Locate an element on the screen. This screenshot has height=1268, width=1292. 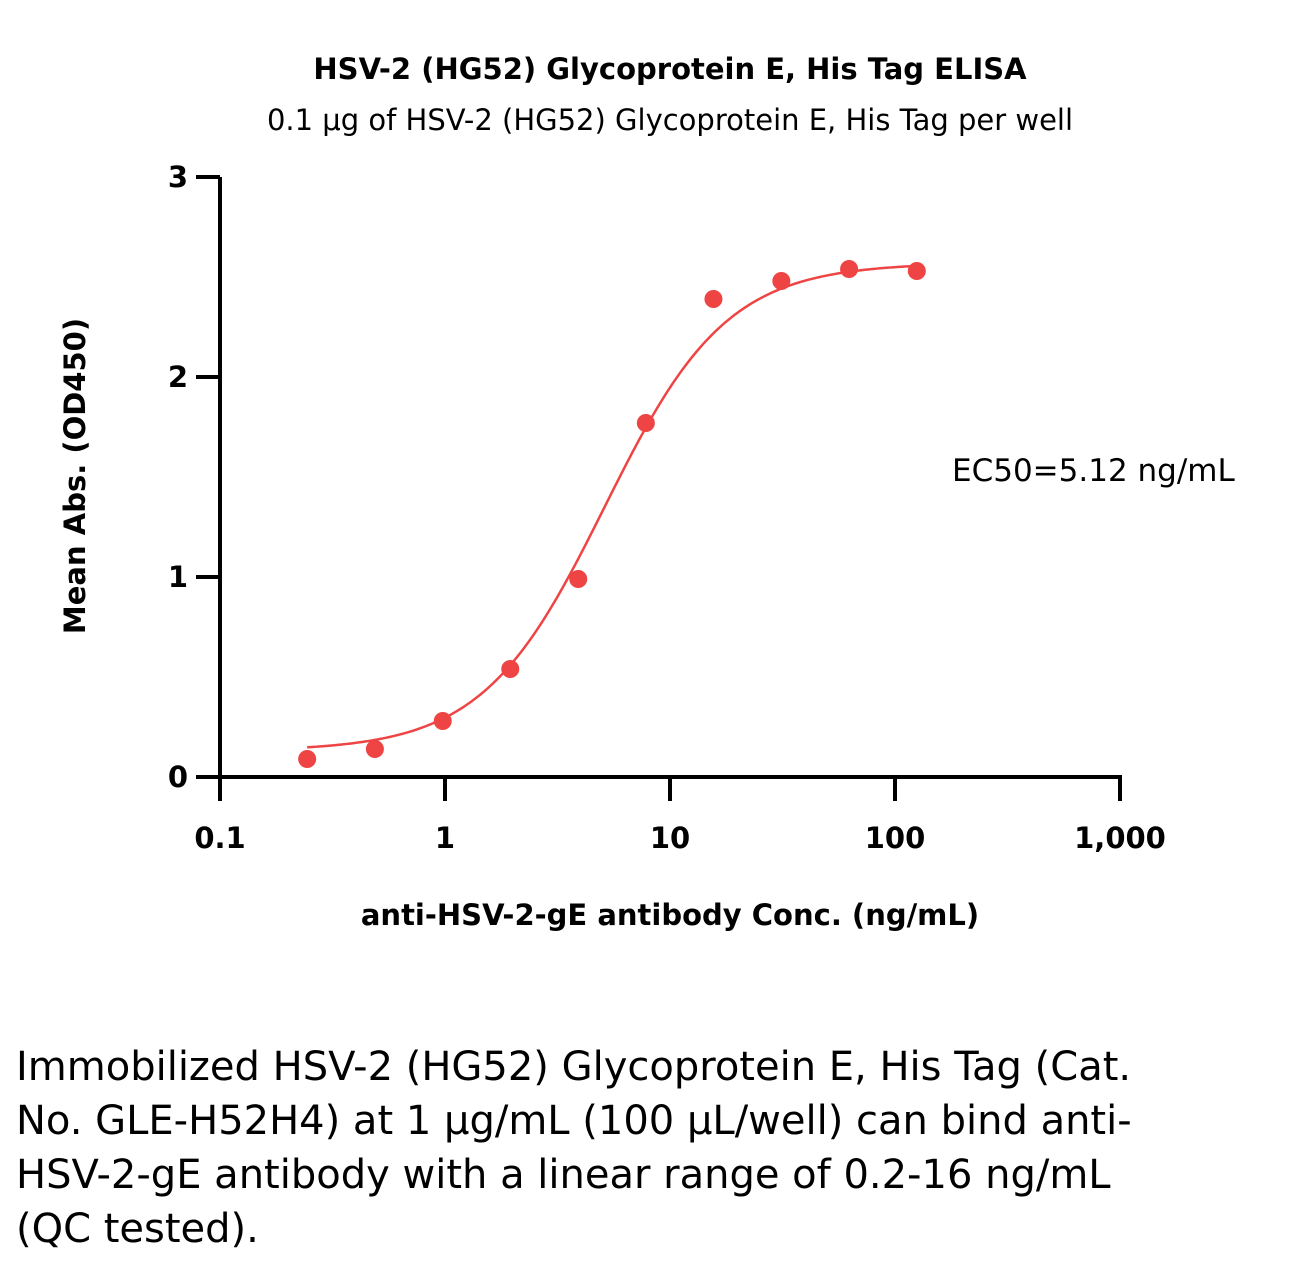
x-tick-label: 10 is located at coordinates (670, 838).